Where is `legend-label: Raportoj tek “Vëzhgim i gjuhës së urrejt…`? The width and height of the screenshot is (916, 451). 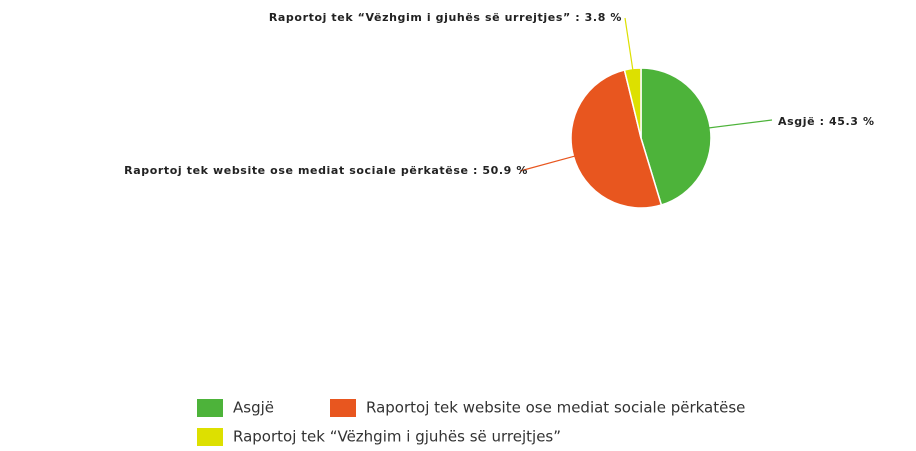 legend-label: Raportoj tek “Vëzhgim i gjuhës së urrejt… is located at coordinates (397, 437).